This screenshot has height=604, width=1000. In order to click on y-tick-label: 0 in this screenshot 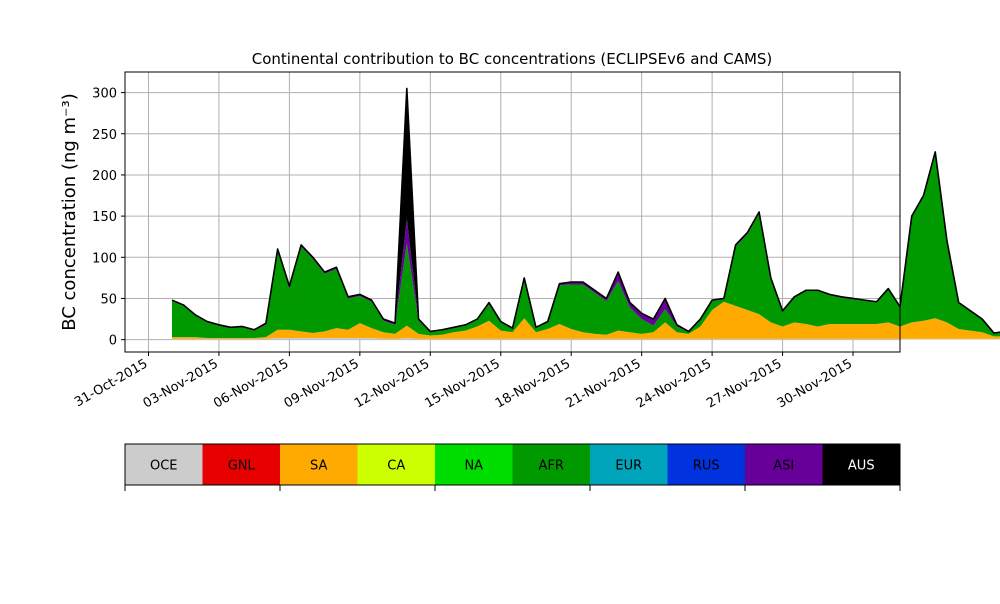, I will do `click(113, 341)`.